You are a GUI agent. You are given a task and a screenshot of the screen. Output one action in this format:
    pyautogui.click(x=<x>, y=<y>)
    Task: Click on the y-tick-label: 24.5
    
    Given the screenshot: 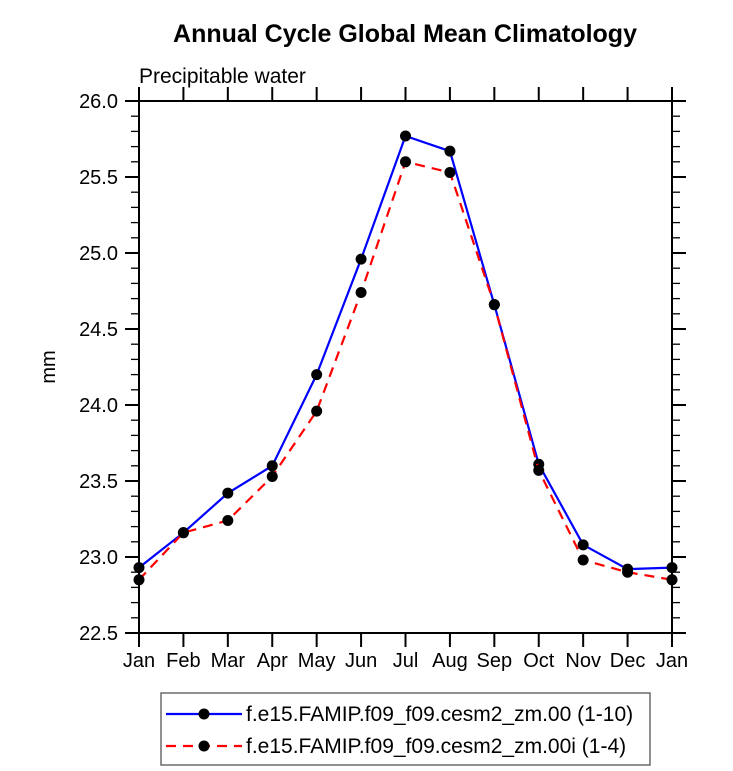 What is the action you would take?
    pyautogui.click(x=98, y=330)
    